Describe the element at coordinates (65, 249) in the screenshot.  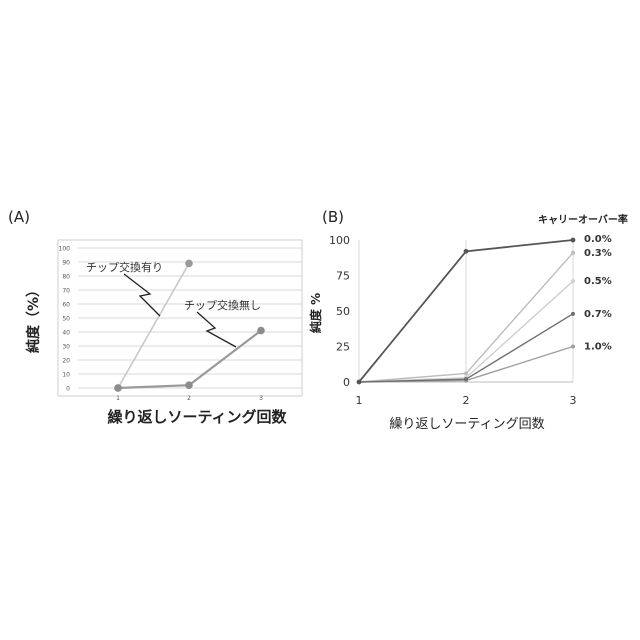
I see `panel-a-y-tick-label: 100` at that location.